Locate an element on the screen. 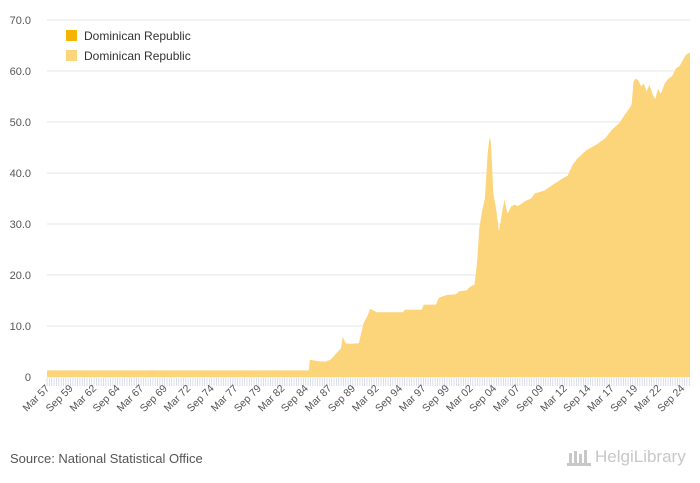 The height and width of the screenshot is (483, 700). legend-label-1: Dominican Republic is located at coordinates (137, 36).